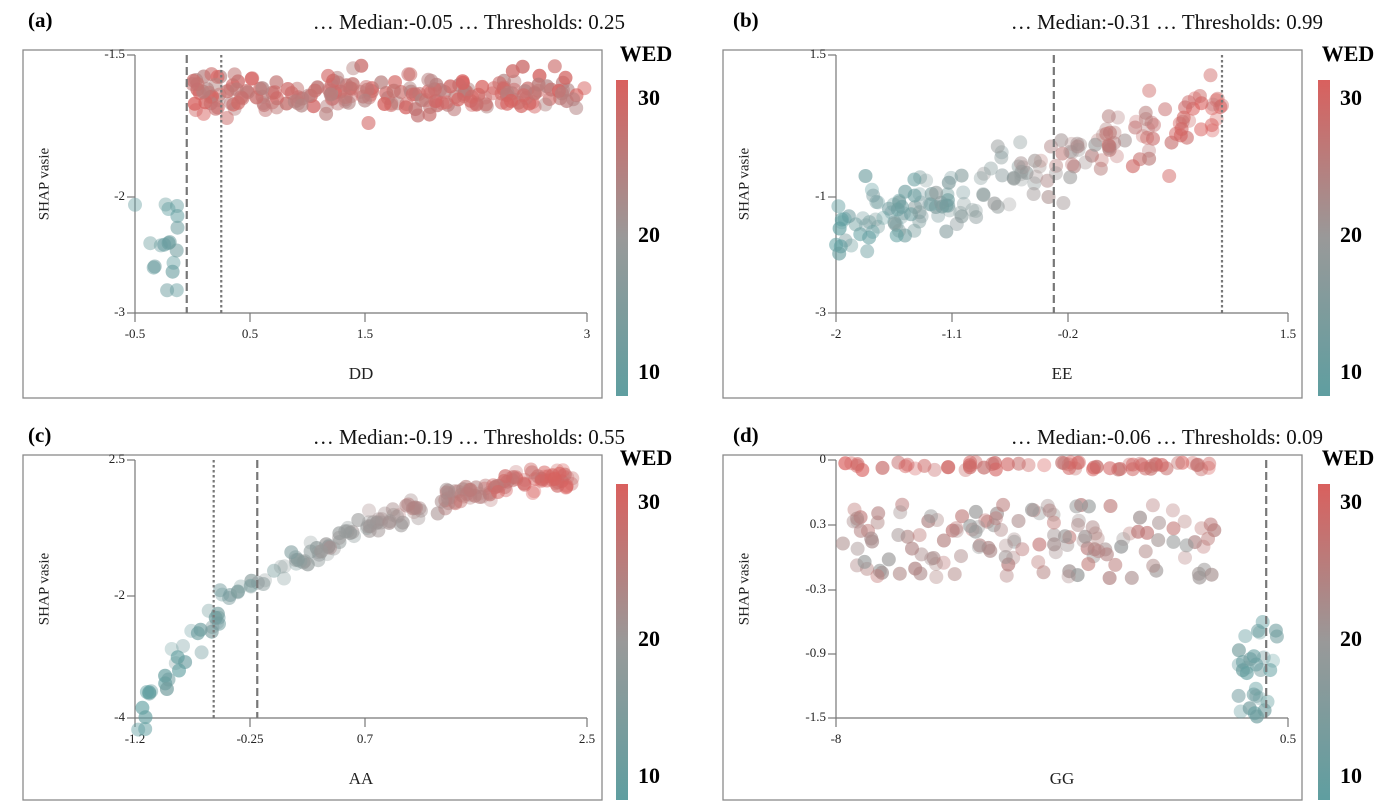  I want to click on panel-label: (c), so click(39, 435).